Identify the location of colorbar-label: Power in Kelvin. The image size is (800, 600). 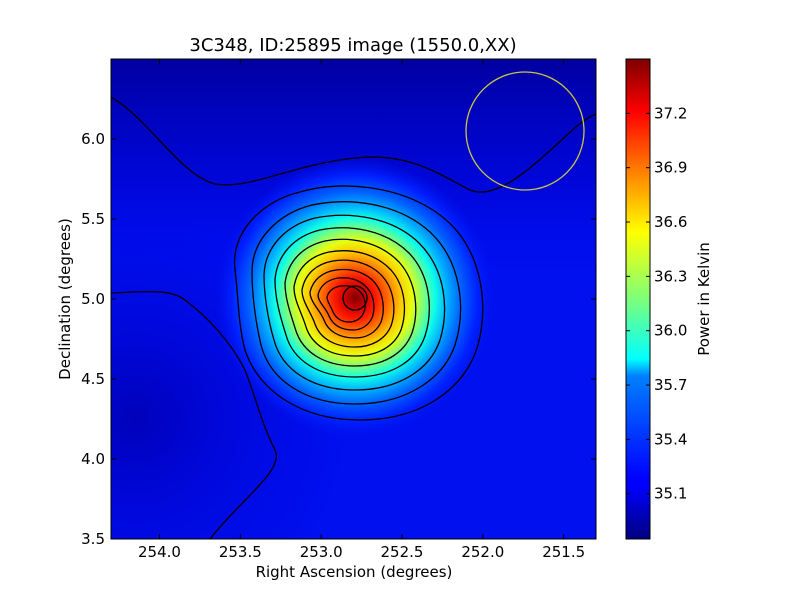
(704, 299).